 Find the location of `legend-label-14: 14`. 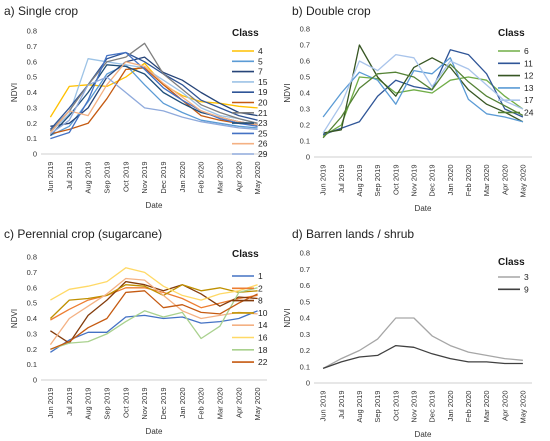

legend-label-14: 14 is located at coordinates (263, 325).